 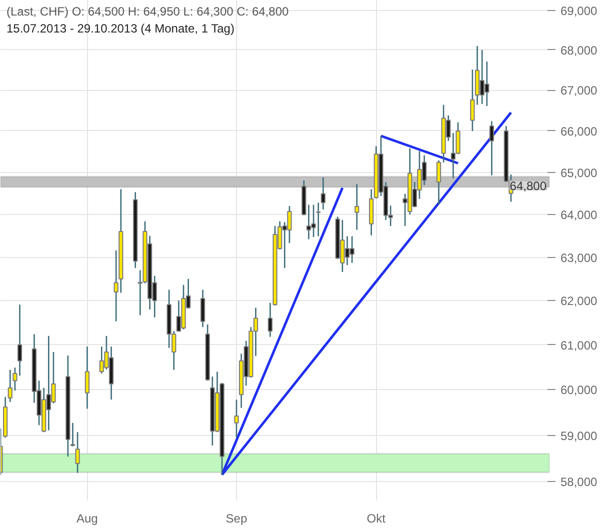 I want to click on y-tick-label: 60,000, so click(x=579, y=390).